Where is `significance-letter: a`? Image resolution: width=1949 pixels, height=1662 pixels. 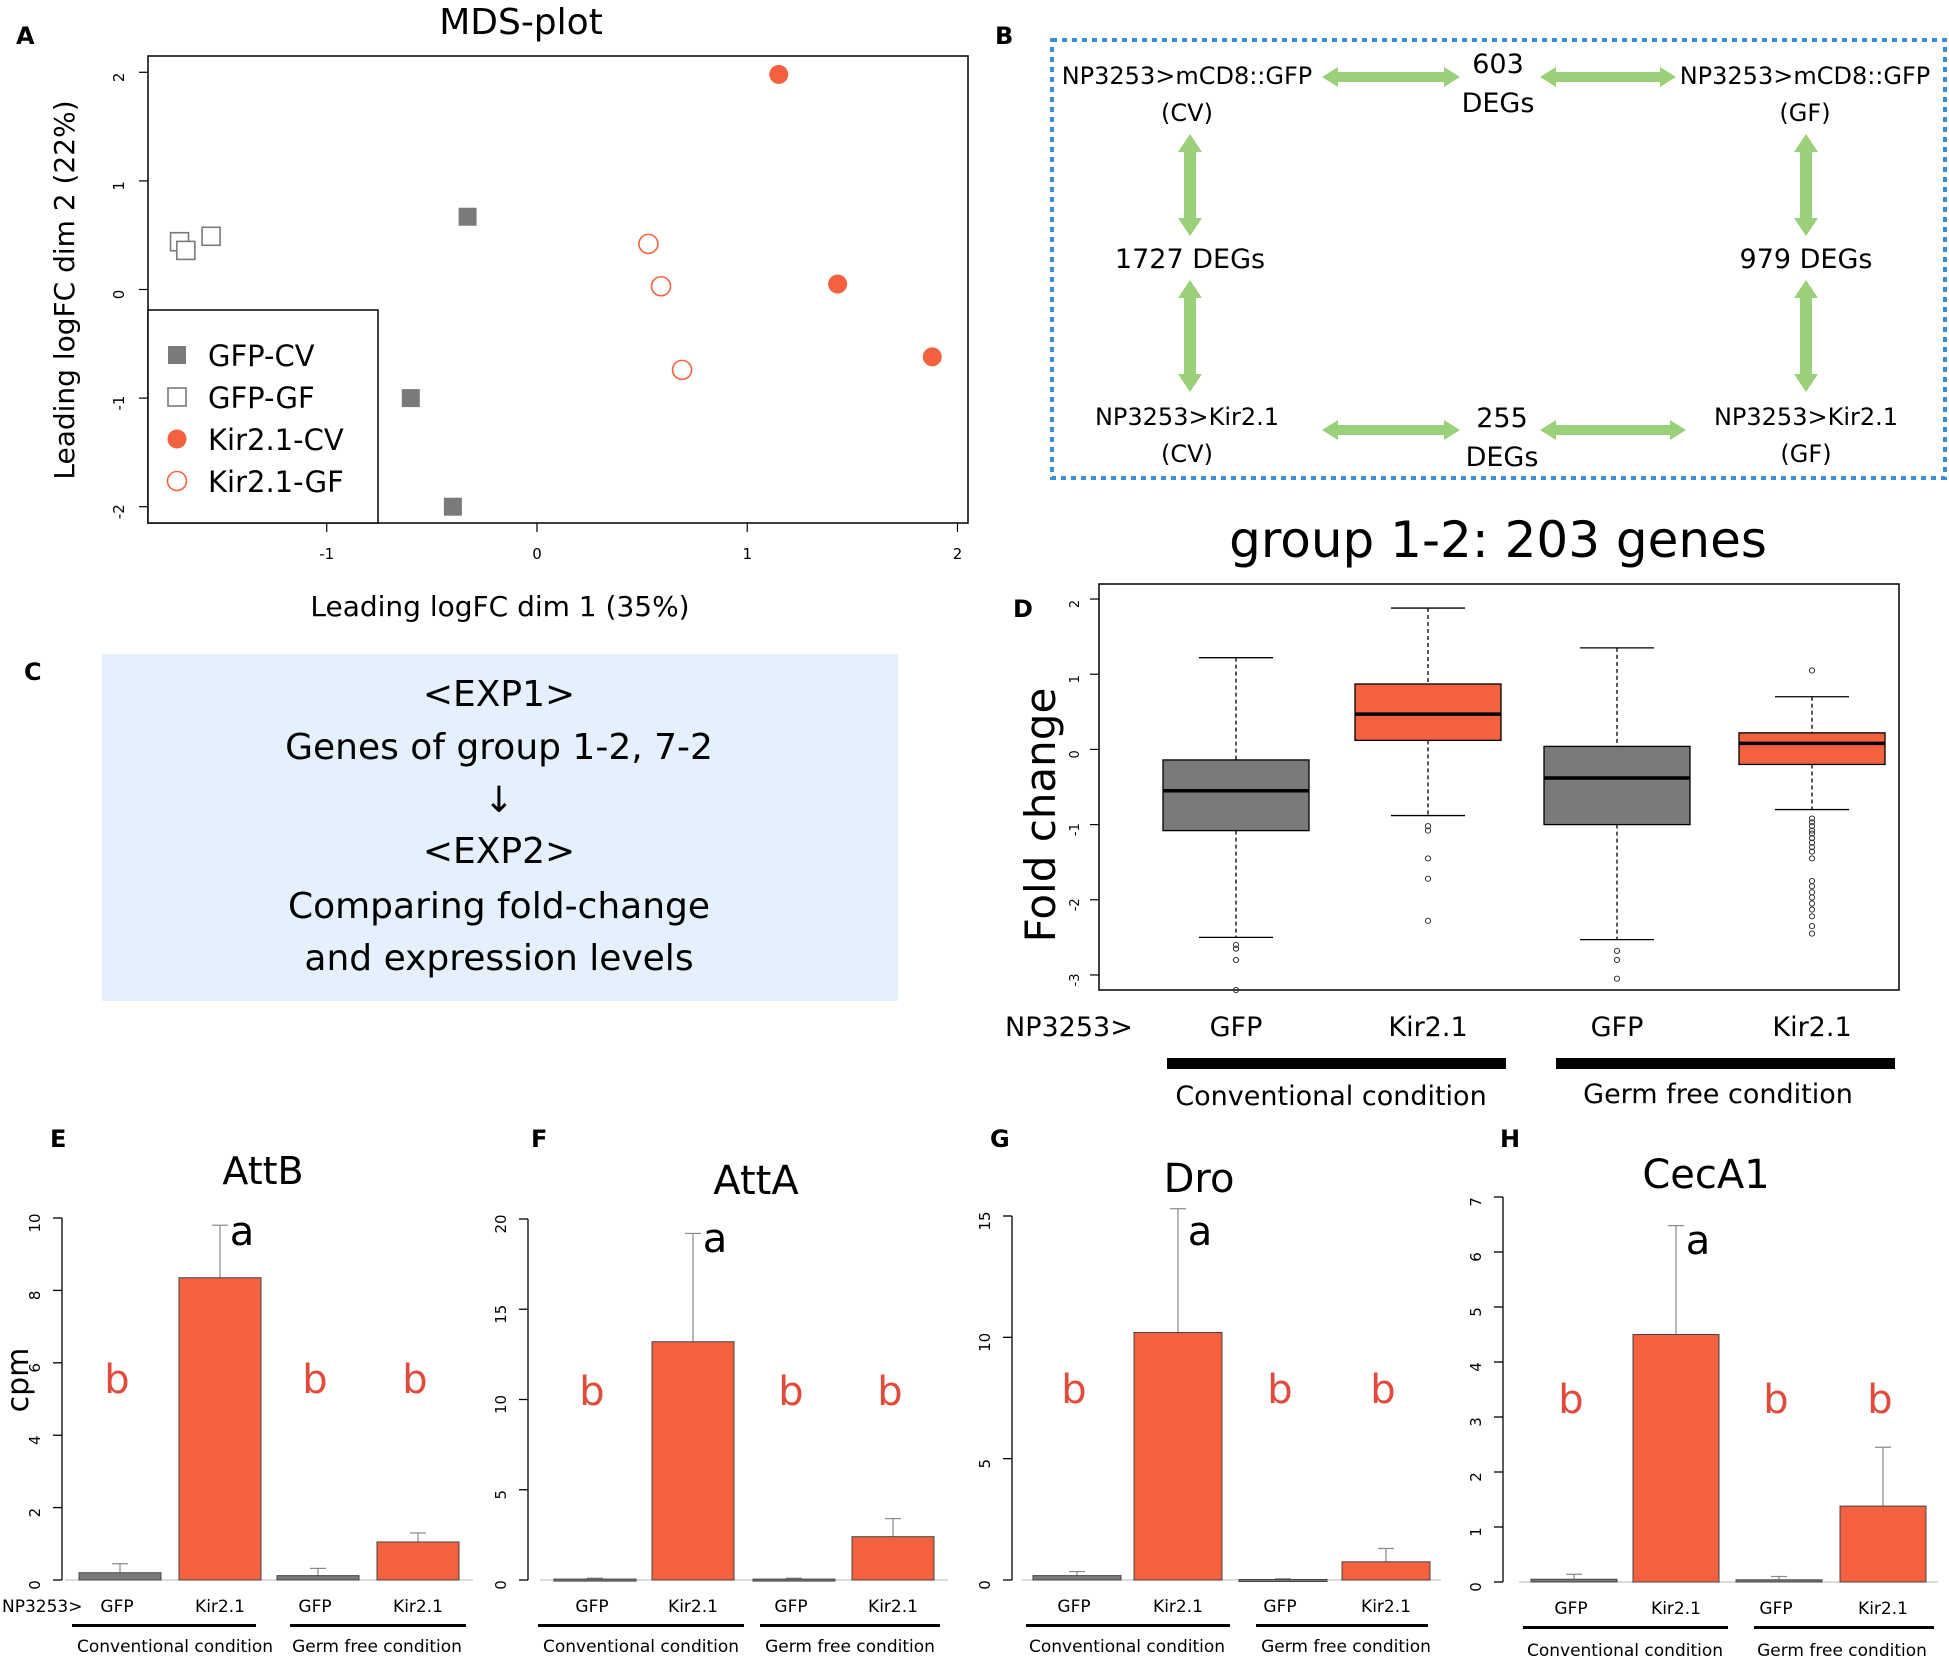 significance-letter: a is located at coordinates (242, 1232).